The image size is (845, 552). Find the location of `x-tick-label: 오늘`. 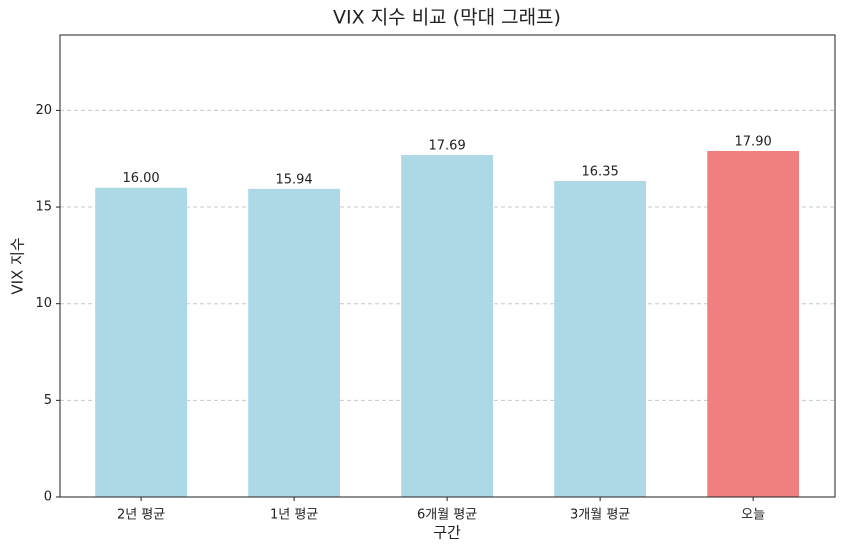

x-tick-label: 오늘 is located at coordinates (753, 515).